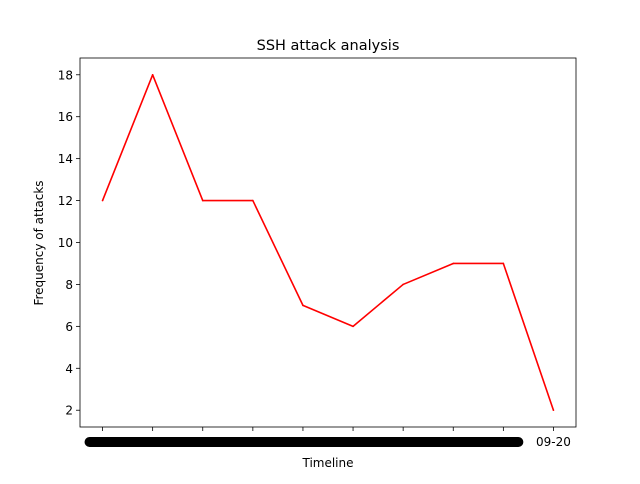 This screenshot has width=640, height=484. Describe the element at coordinates (69, 285) in the screenshot. I see `y-tick-label: 8` at that location.